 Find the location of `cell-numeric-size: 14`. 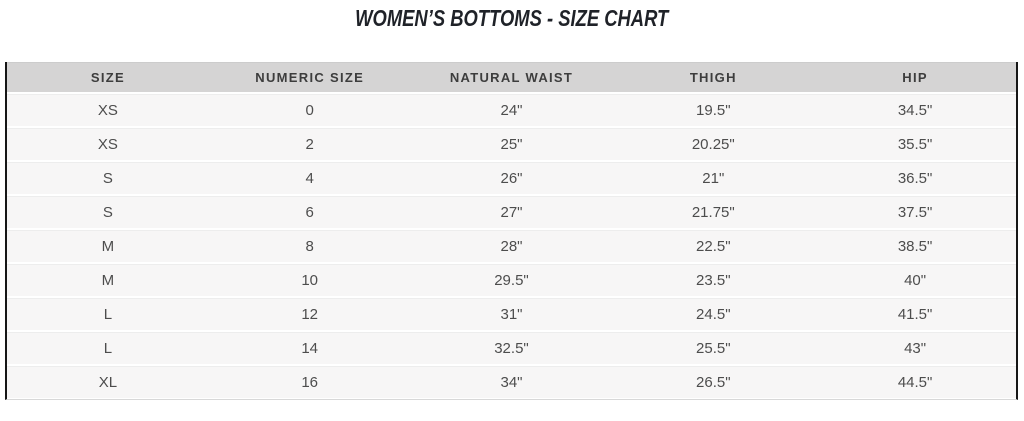

cell-numeric-size: 14 is located at coordinates (309, 349).